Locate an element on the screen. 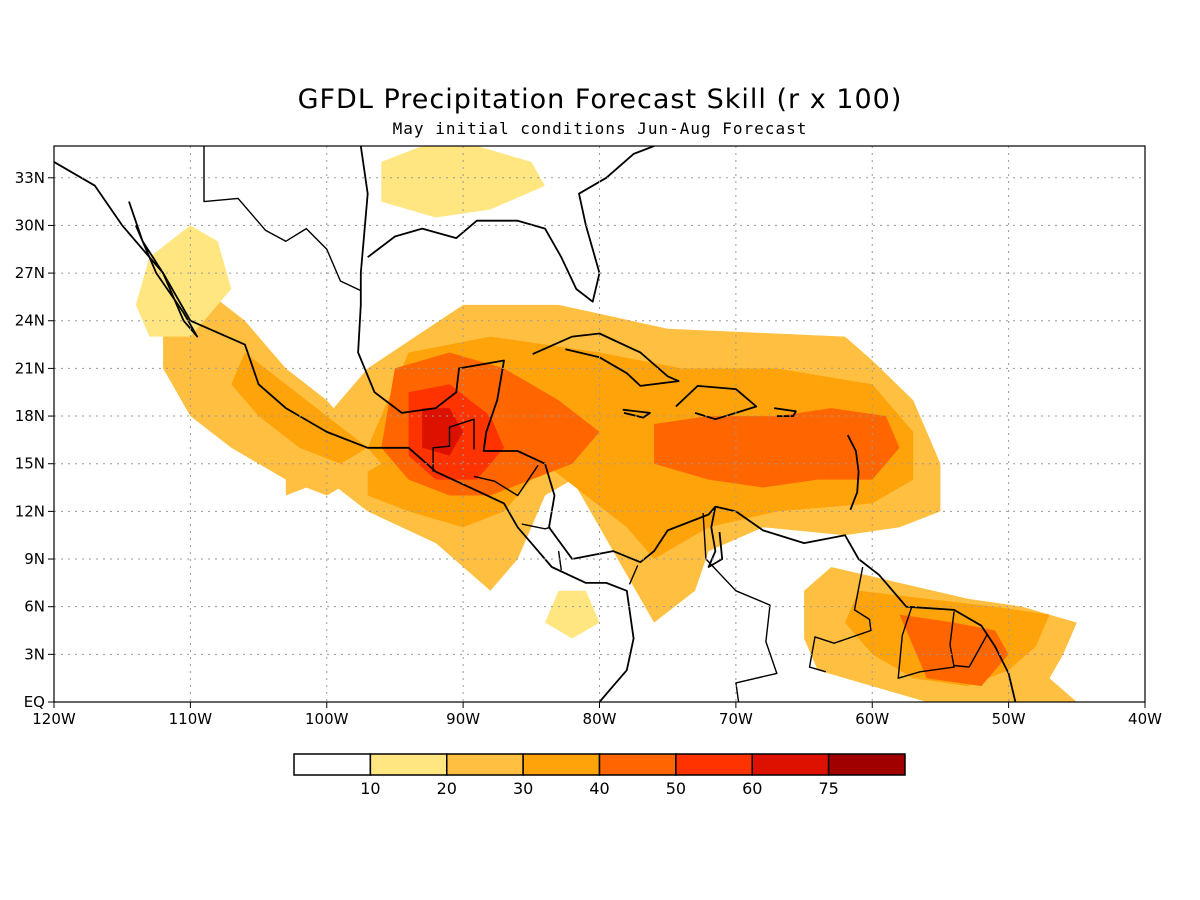  colorbar-label: 75 is located at coordinates (828, 788).